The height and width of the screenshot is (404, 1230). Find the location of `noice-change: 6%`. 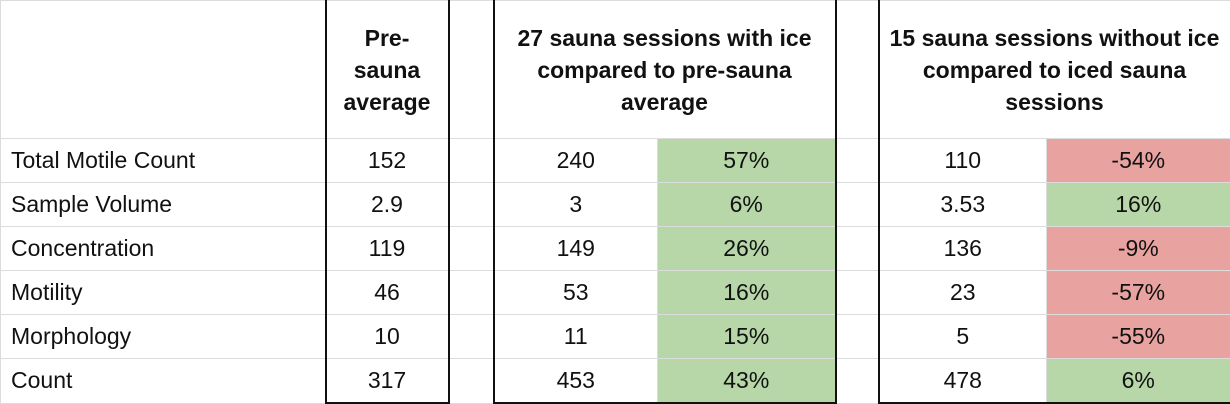

noice-change: 6% is located at coordinates (1138, 381).